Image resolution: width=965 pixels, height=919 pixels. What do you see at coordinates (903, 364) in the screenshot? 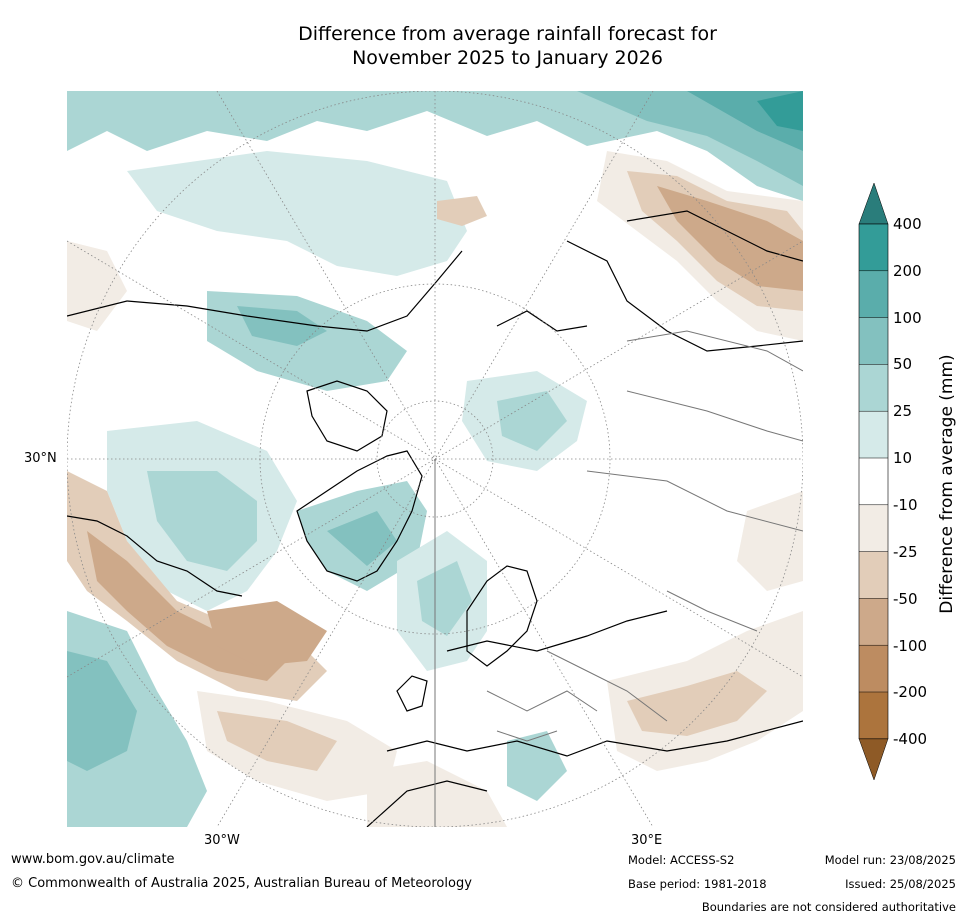
I see `colorbar-tick-50: 50` at bounding box center [903, 364].